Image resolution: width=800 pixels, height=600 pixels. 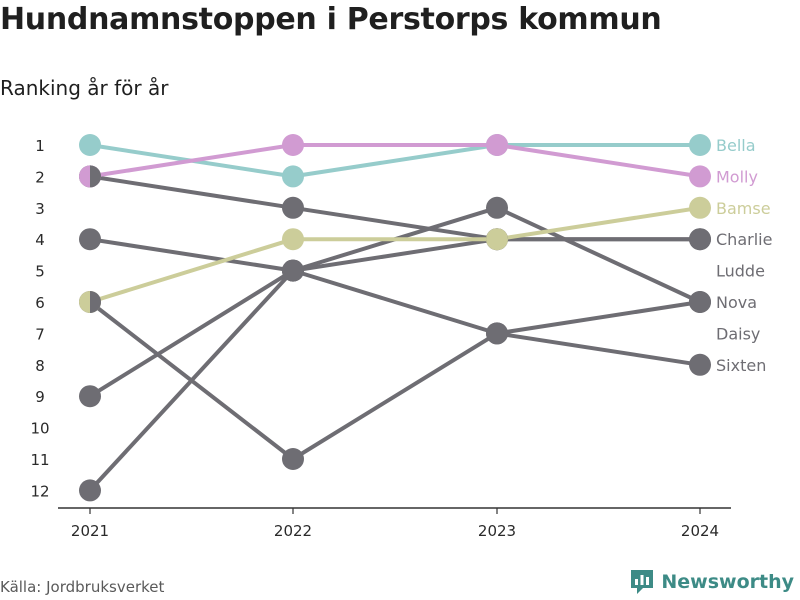 What do you see at coordinates (744, 239) in the screenshot?
I see `end-label-charlie: Charlie` at bounding box center [744, 239].